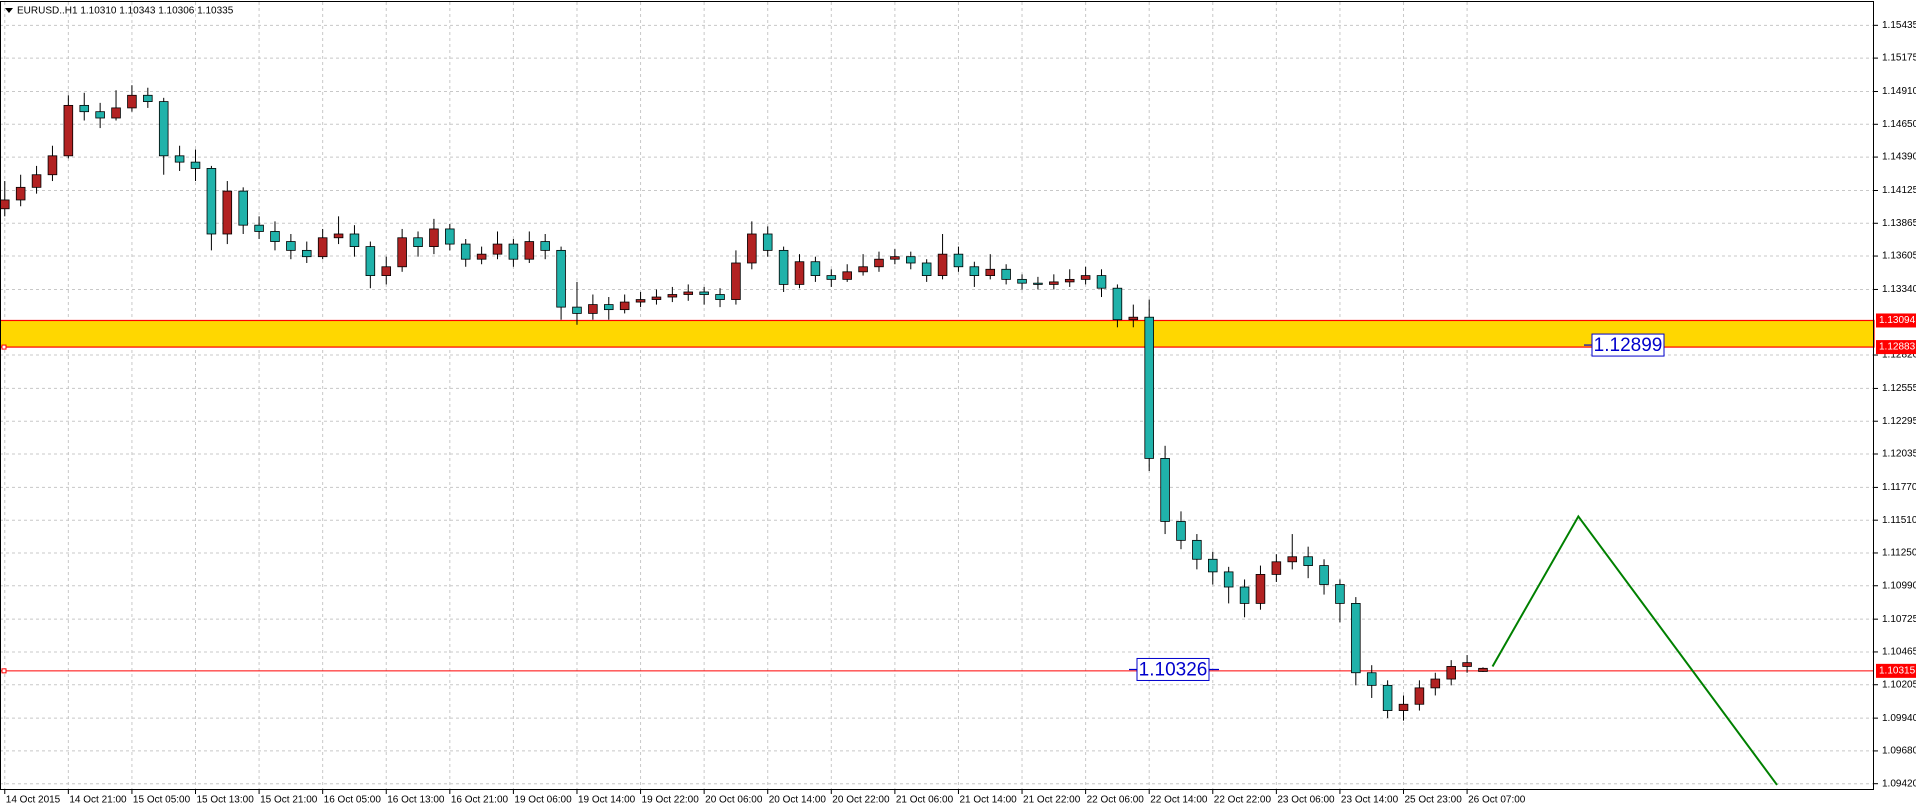  I want to click on projection-line, so click(1634, 650).